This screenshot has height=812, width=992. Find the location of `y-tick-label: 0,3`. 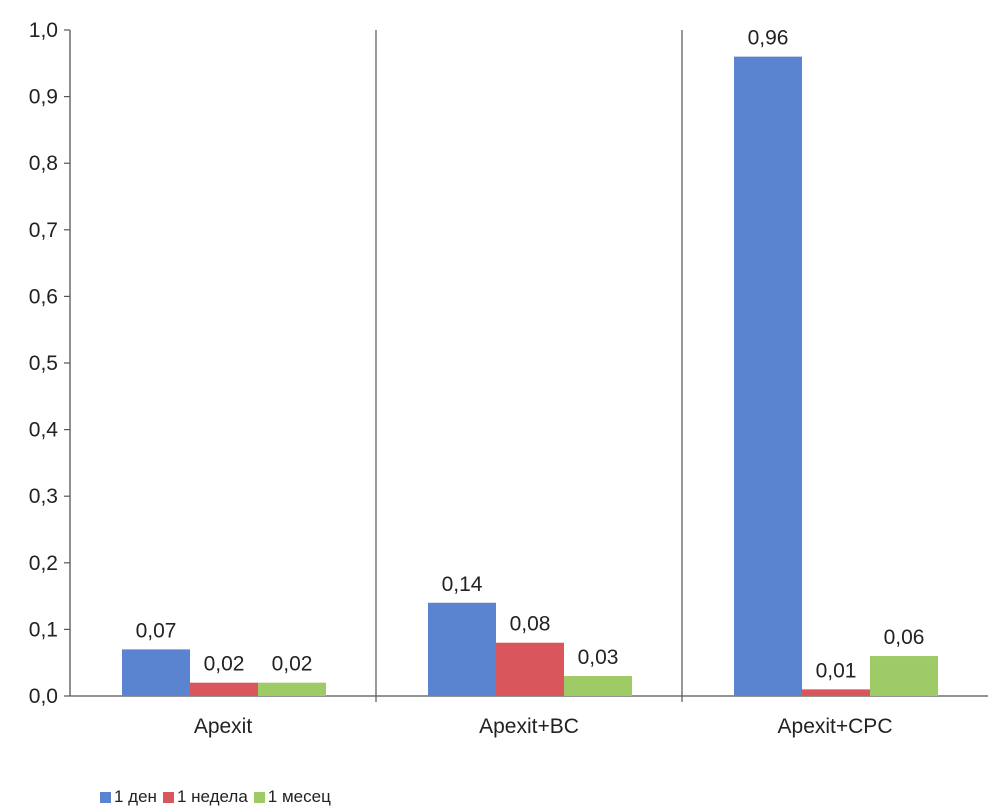

y-tick-label: 0,3 is located at coordinates (43, 496).